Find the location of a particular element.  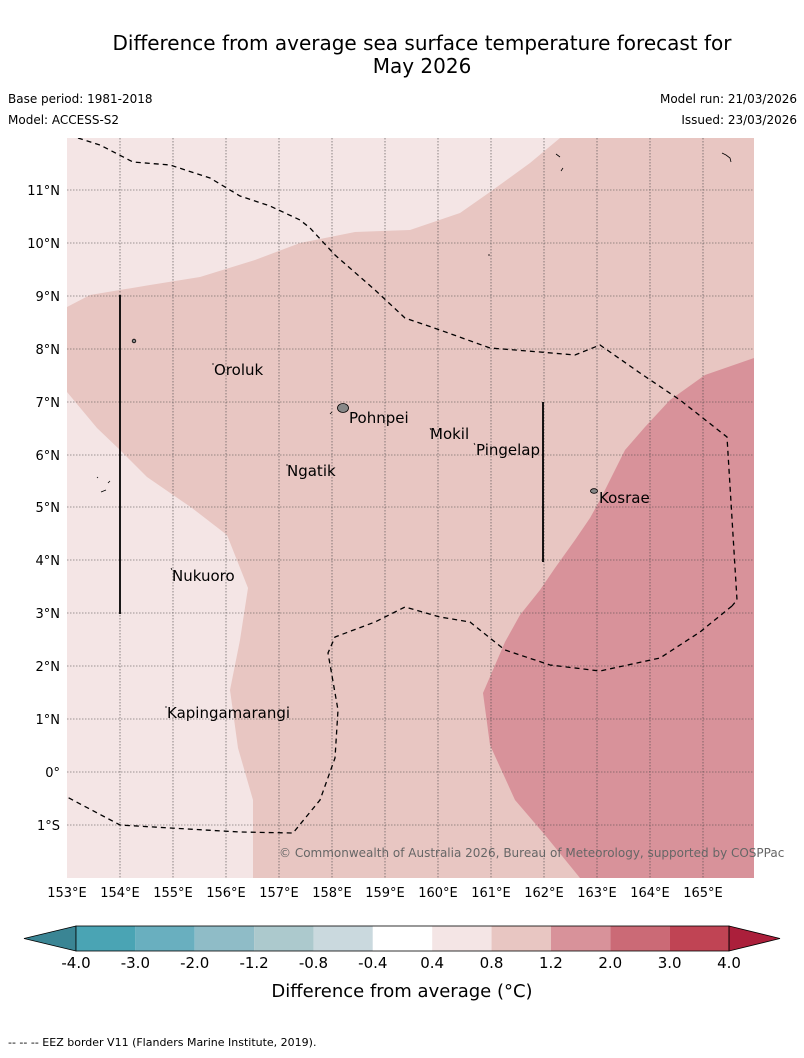

place-nukuoro: Nukuoro is located at coordinates (203, 576).